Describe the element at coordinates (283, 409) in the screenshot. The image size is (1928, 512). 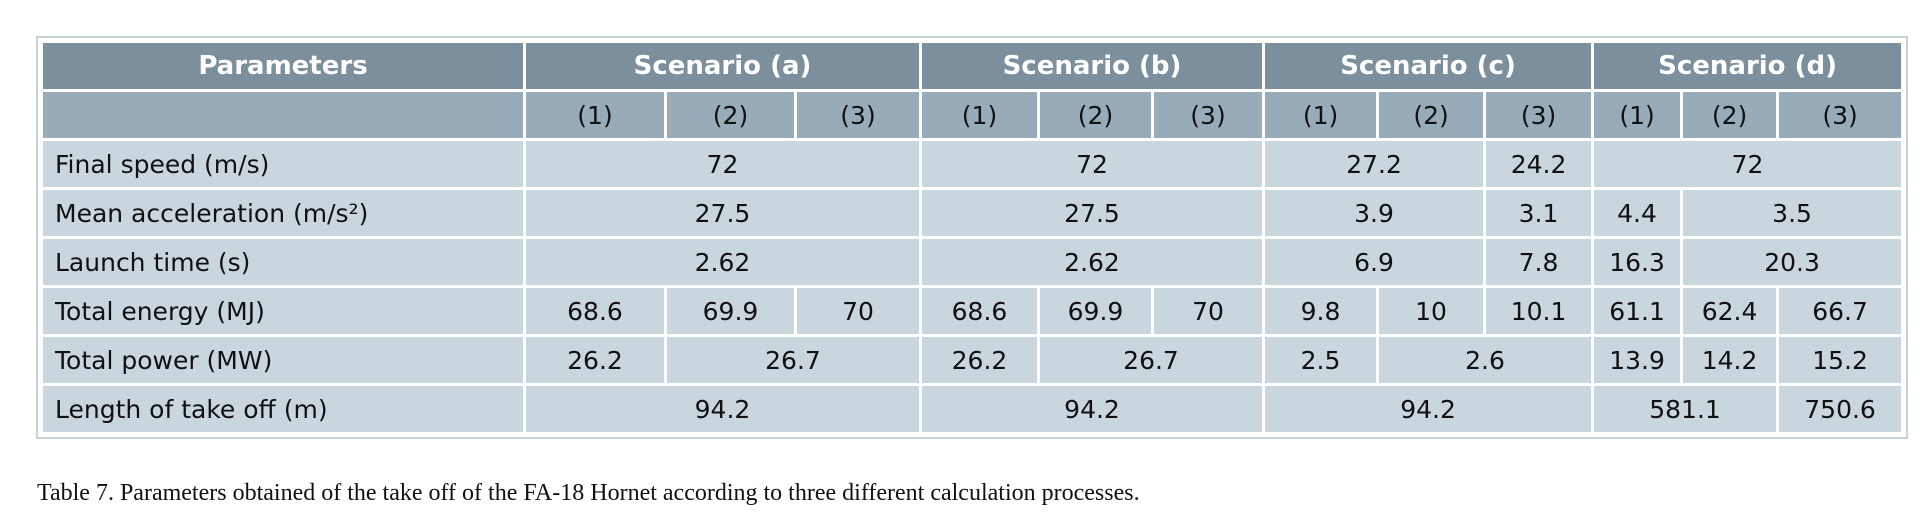
I see `parameter-cell: Length of take off (m)` at that location.